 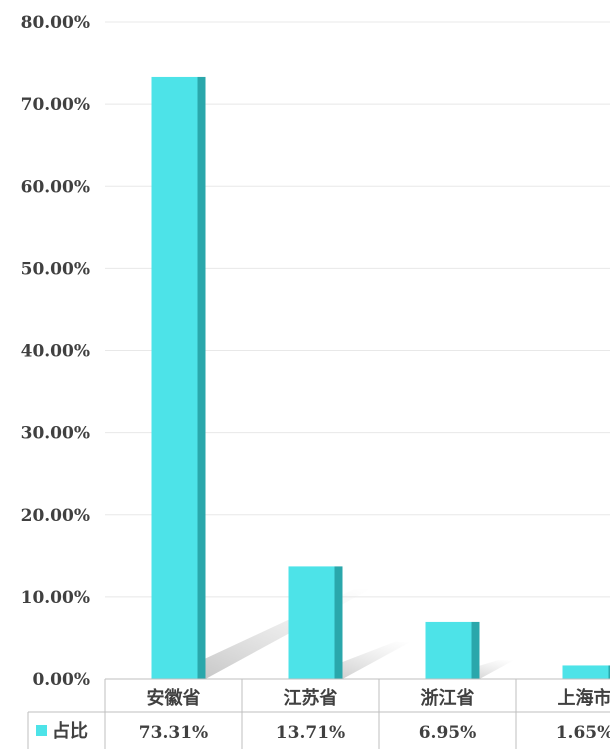 I want to click on y-tick-label: 30.00%, so click(x=55, y=434).